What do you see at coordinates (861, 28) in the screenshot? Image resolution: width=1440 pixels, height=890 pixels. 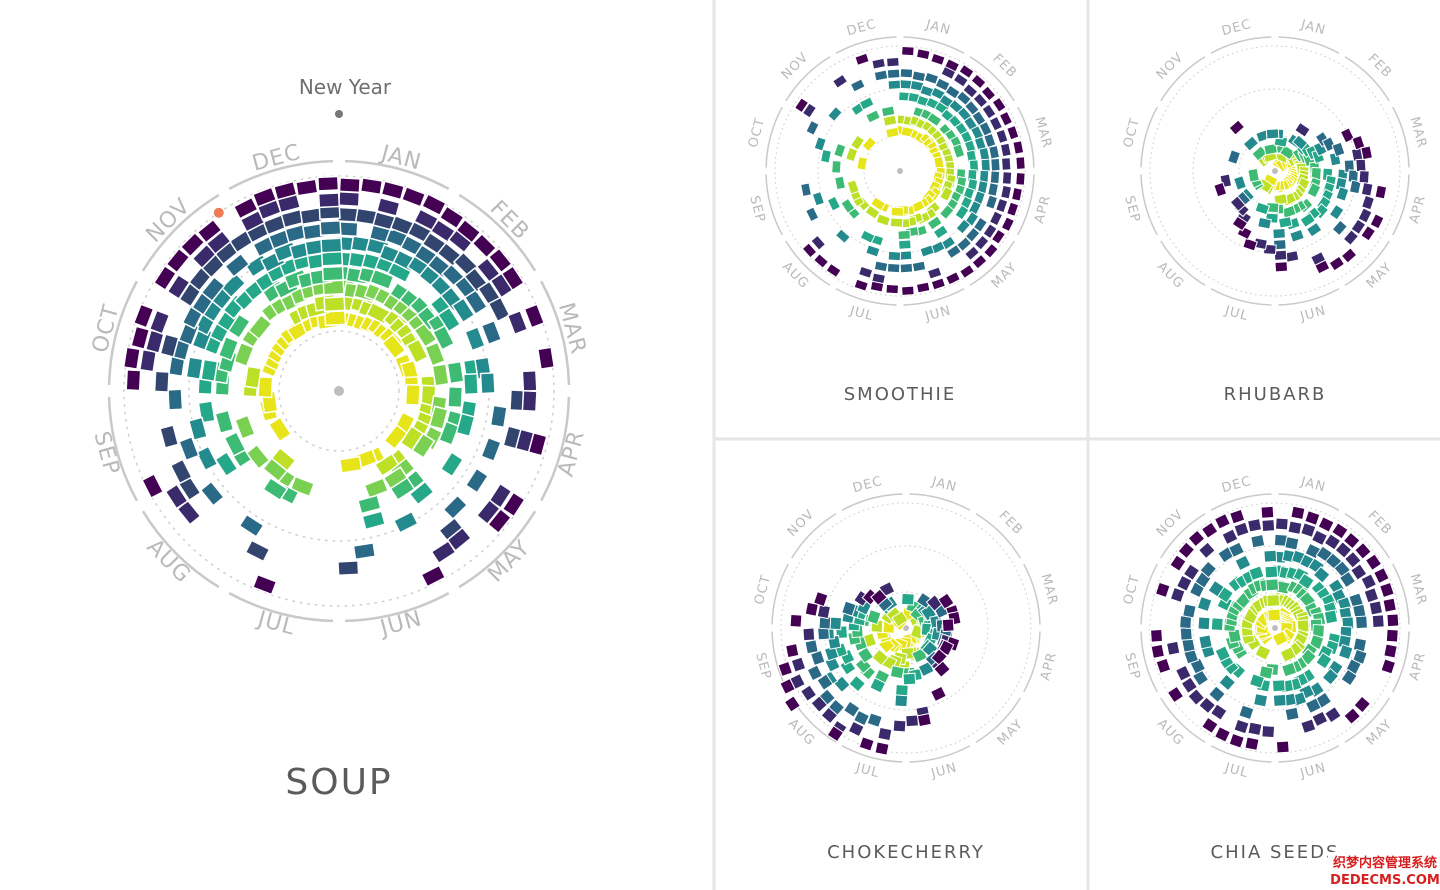 I see `smoothie-month-label-dec: DEC` at bounding box center [861, 28].